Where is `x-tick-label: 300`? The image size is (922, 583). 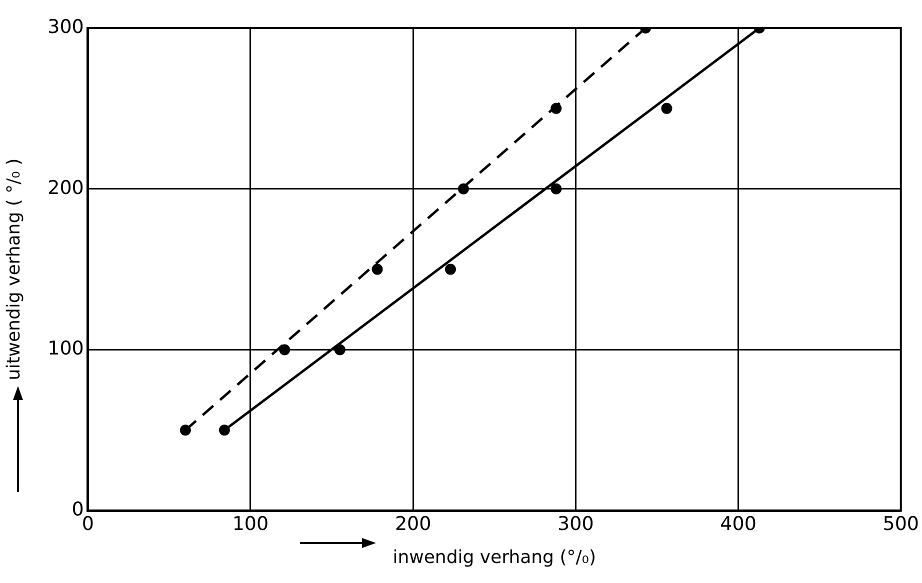 x-tick-label: 300 is located at coordinates (576, 523).